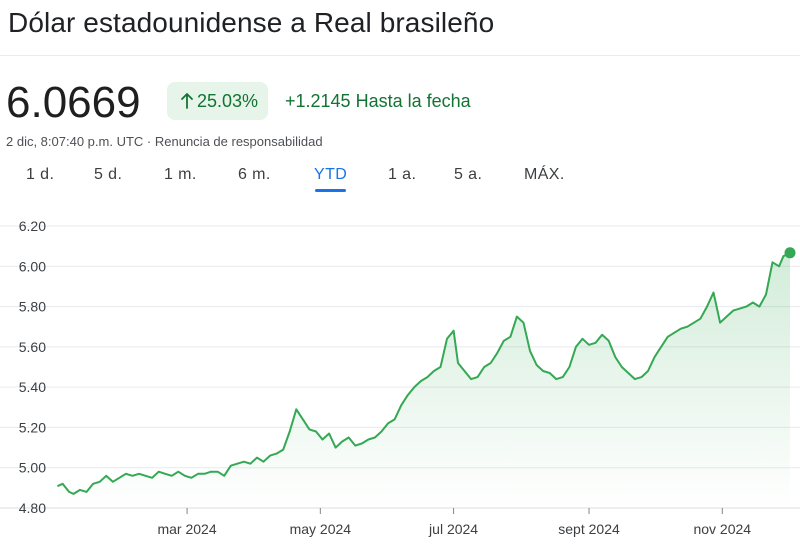 This screenshot has width=800, height=544. What do you see at coordinates (40, 174) in the screenshot?
I see `tab-1d: 1 d.` at bounding box center [40, 174].